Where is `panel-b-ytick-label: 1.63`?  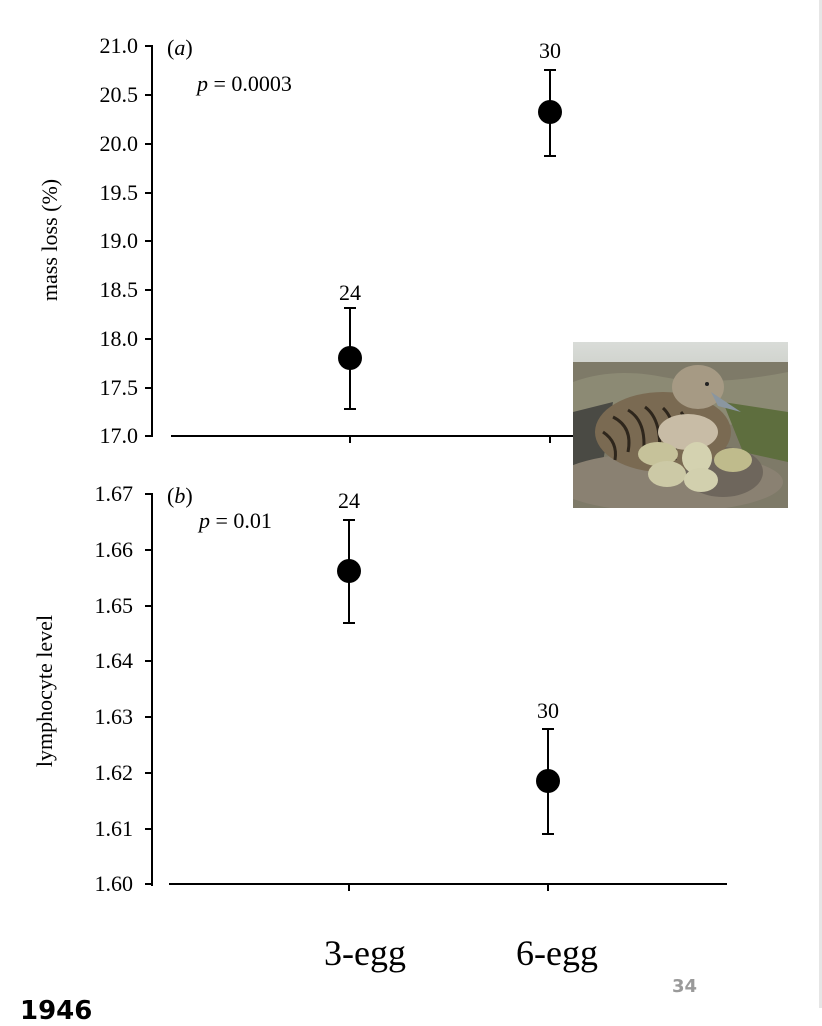
panel-b-ytick-label: 1.63 is located at coordinates (114, 716).